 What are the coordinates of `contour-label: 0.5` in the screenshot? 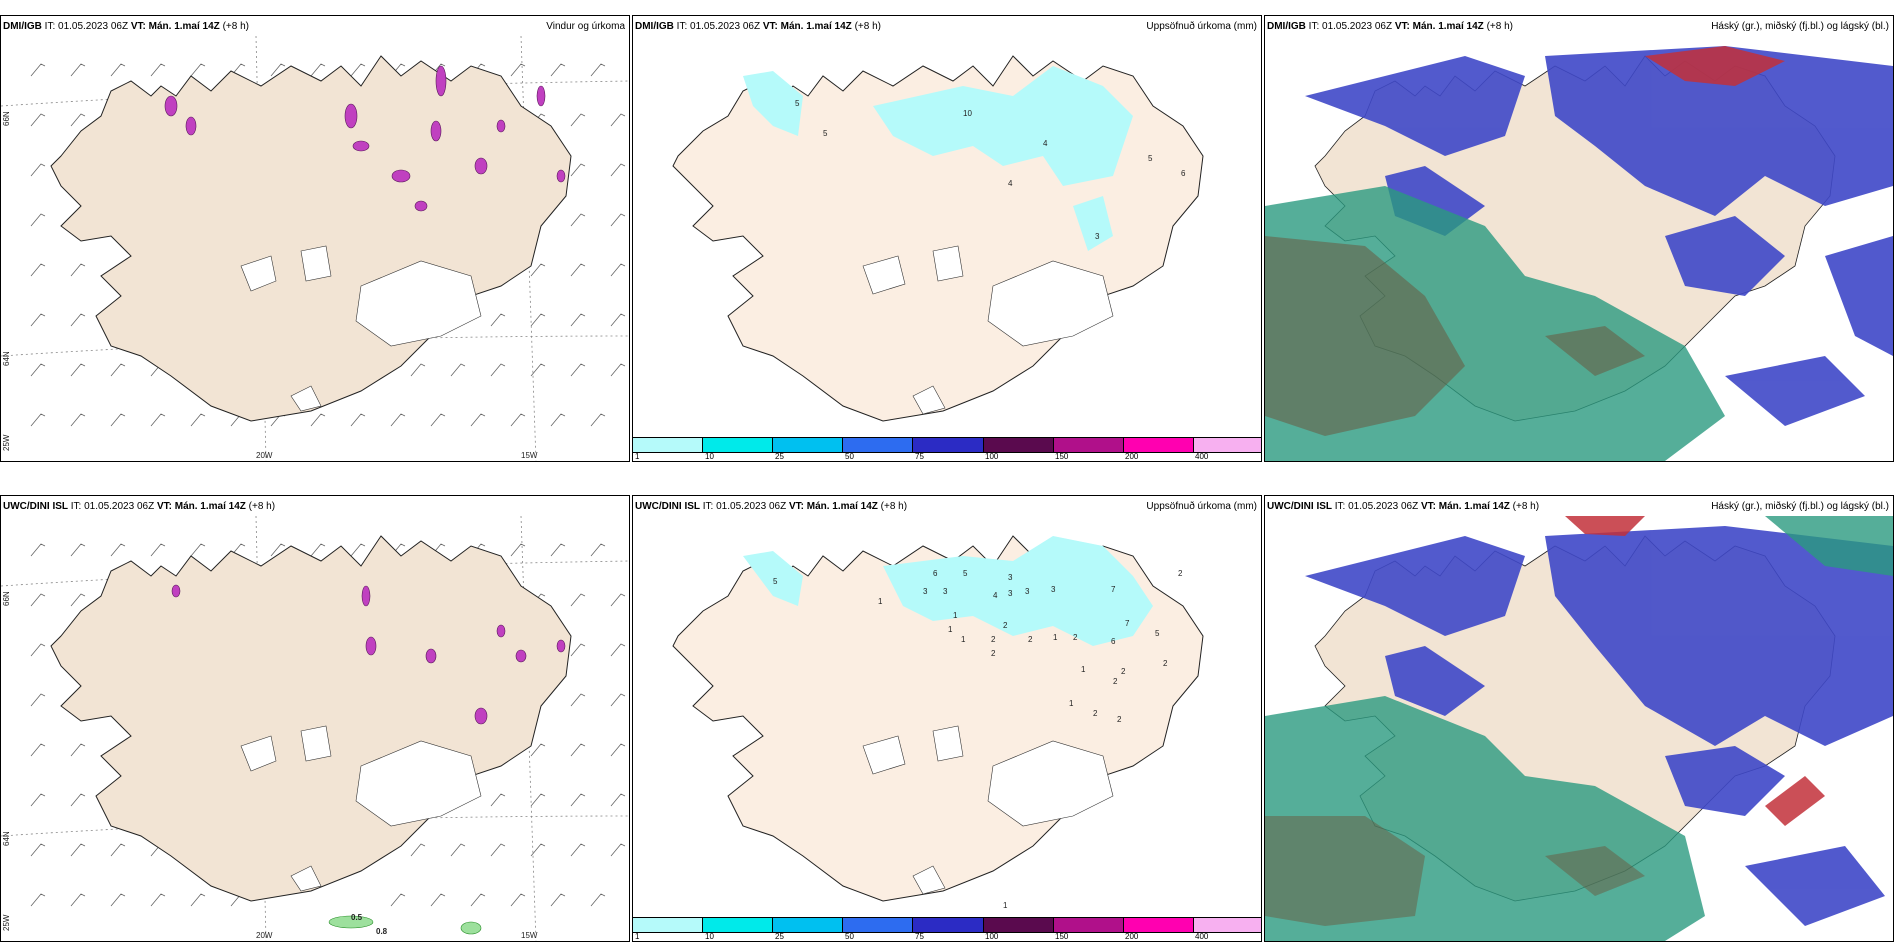 It's located at (357, 917).